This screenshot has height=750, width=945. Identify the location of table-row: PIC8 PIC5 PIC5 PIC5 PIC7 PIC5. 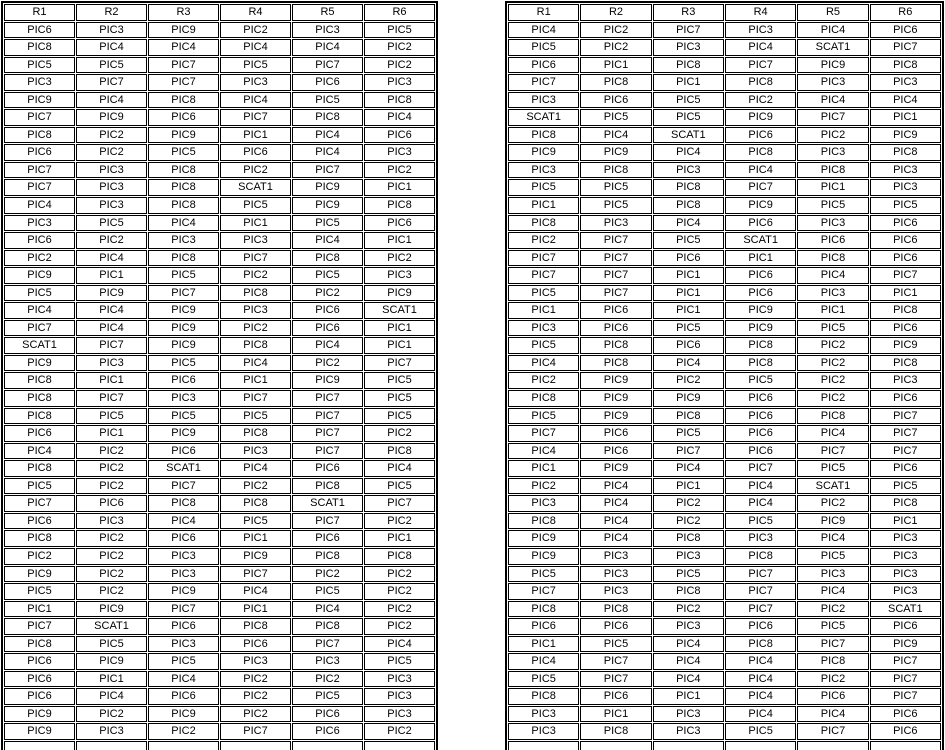
(219, 416).